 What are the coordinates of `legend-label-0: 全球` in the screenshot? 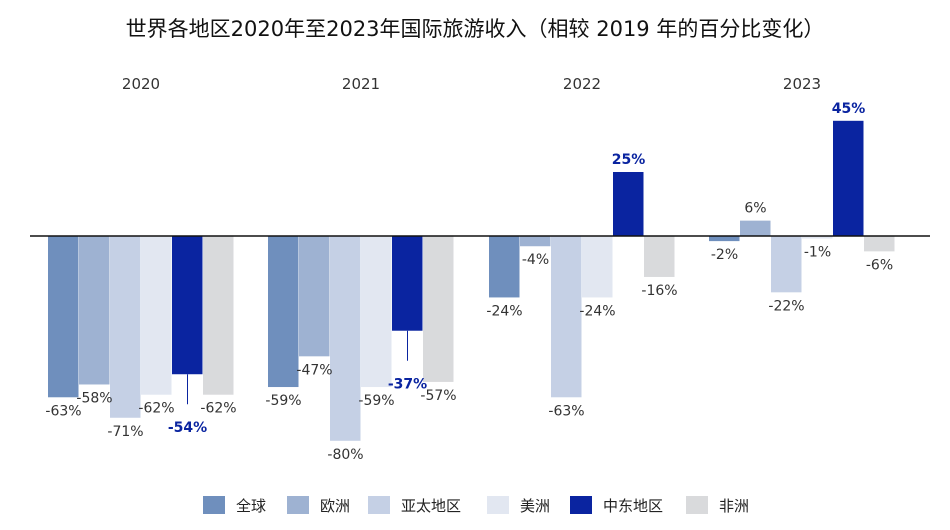 It's located at (251, 506).